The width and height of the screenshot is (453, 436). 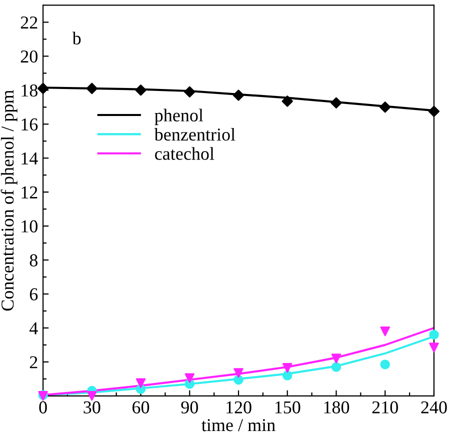 I want to click on y-tick-label: 14, so click(x=30, y=158).